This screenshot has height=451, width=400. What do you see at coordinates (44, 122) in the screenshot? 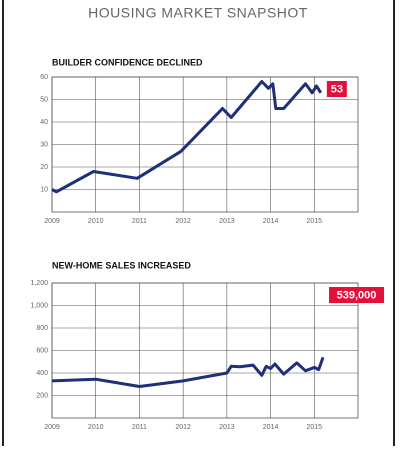
I see `y-tick-label: 40` at bounding box center [44, 122].